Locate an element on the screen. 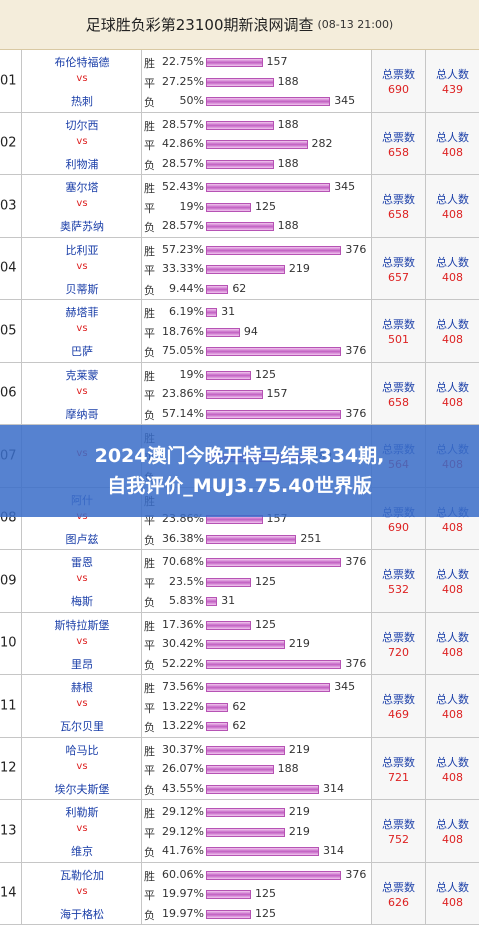 The width and height of the screenshot is (479, 941). away-team: 摩纳哥 is located at coordinates (82, 414).